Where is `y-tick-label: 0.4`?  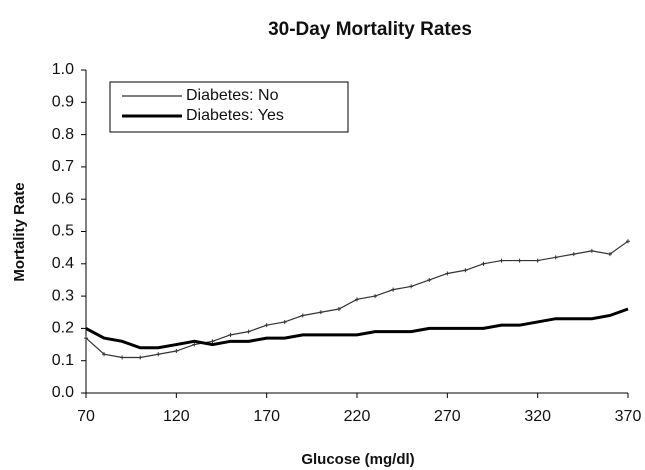
y-tick-label: 0.4 is located at coordinates (63, 263).